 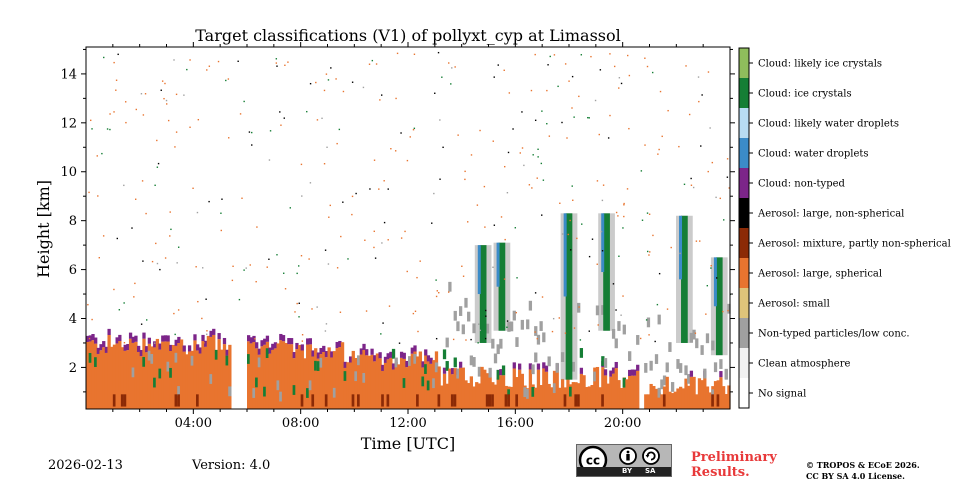 What do you see at coordinates (569, 296) in the screenshot?
I see `ice-streak` at bounding box center [569, 296].